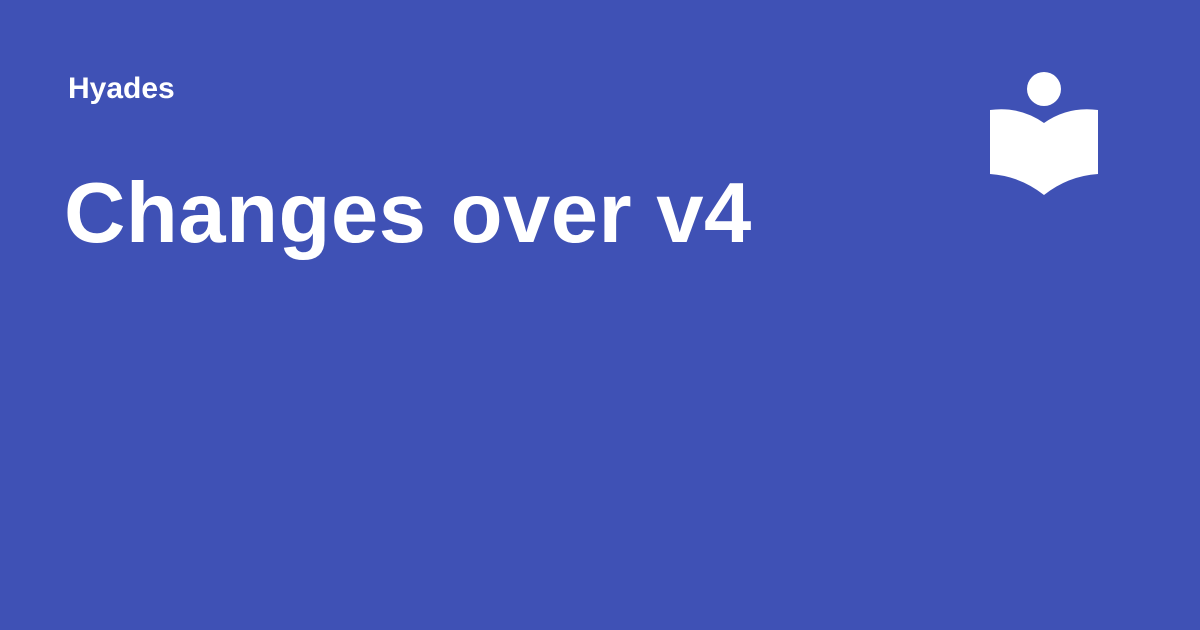 Image resolution: width=1200 pixels, height=630 pixels. Describe the element at coordinates (121, 88) in the screenshot. I see `site-name: Hyades` at that location.